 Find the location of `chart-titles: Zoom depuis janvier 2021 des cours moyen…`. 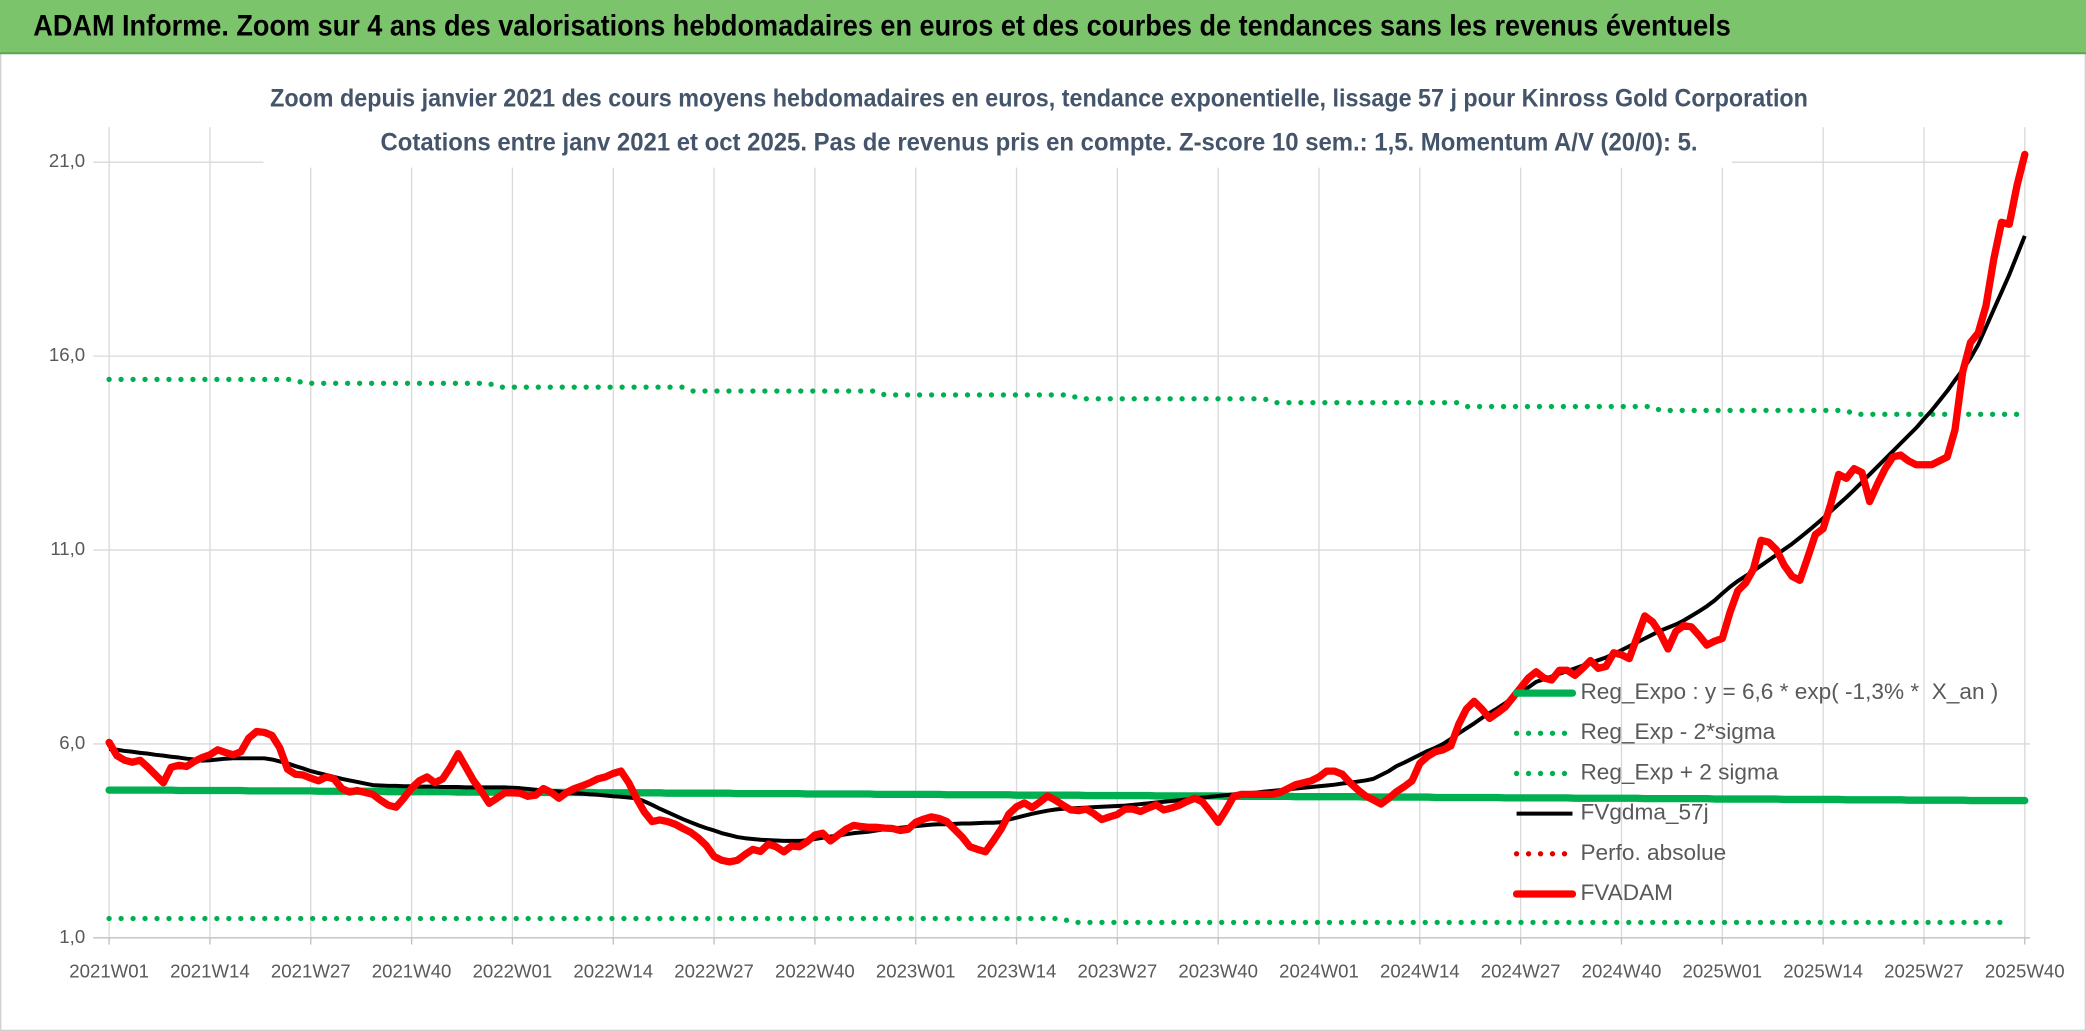

chart-titles: Zoom depuis janvier 2021 des cours moyen… is located at coordinates (1035, 122).